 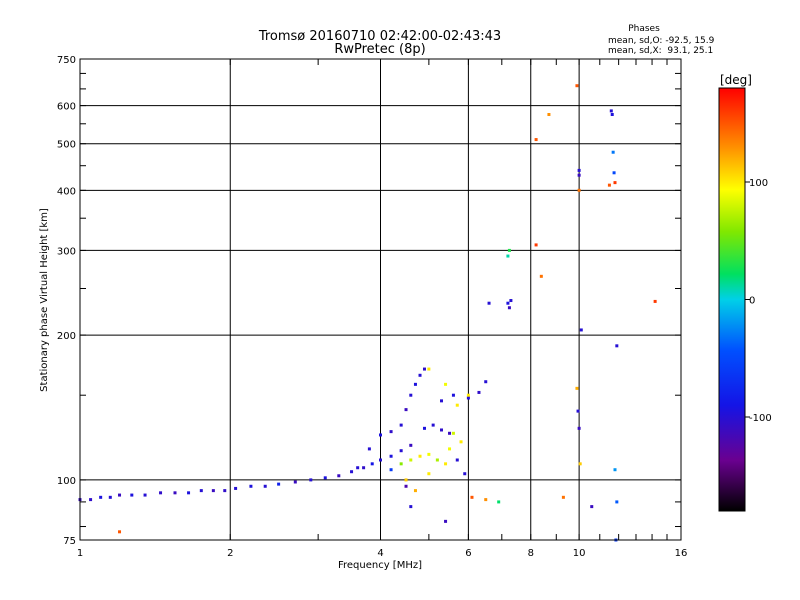 I want to click on colorbar-tick-label: 0, so click(x=752, y=301).